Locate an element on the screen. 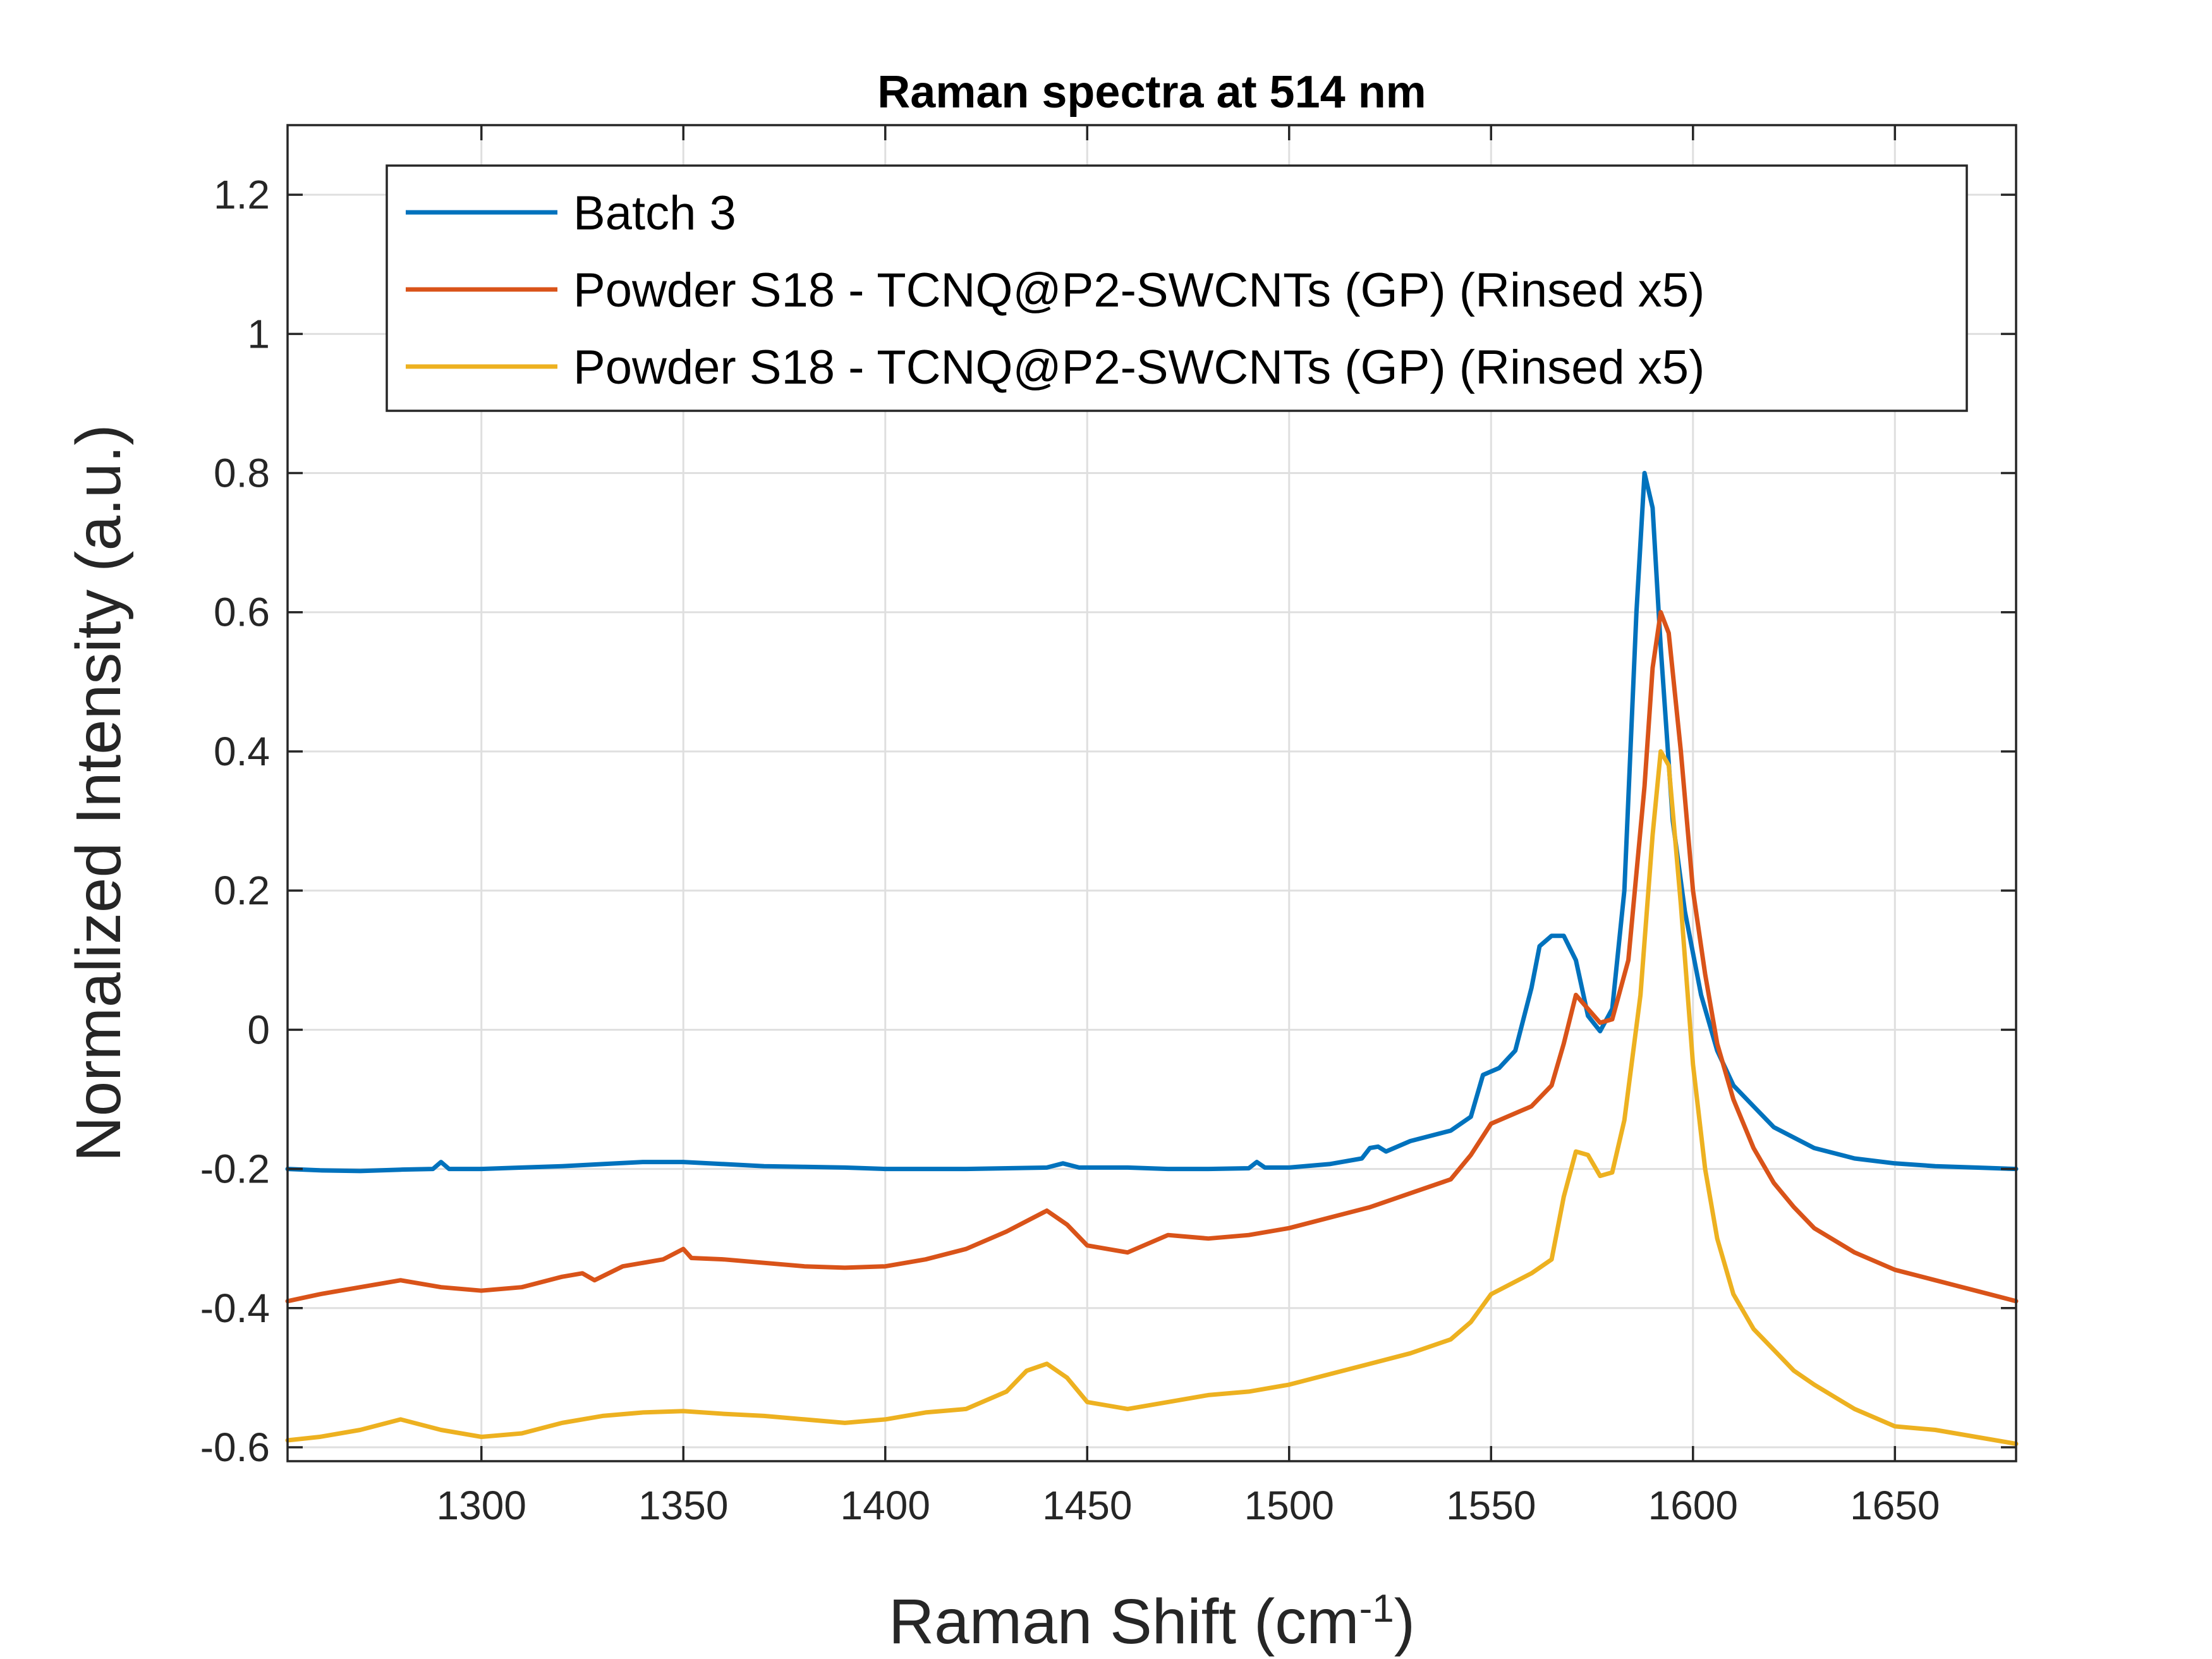 The width and height of the screenshot is (2212, 1659). legend-box is located at coordinates (1177, 288).